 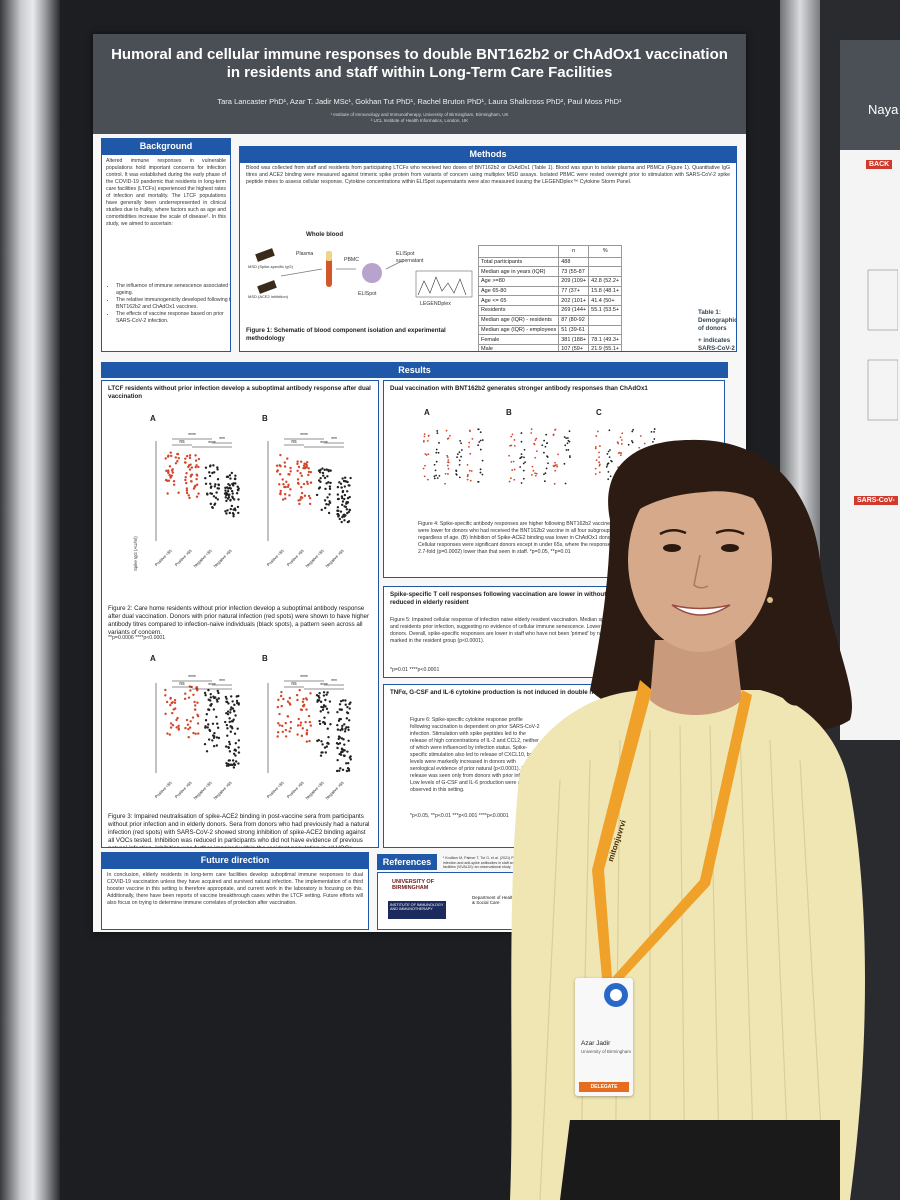 I want to click on background-heading: Background, so click(x=166, y=146).